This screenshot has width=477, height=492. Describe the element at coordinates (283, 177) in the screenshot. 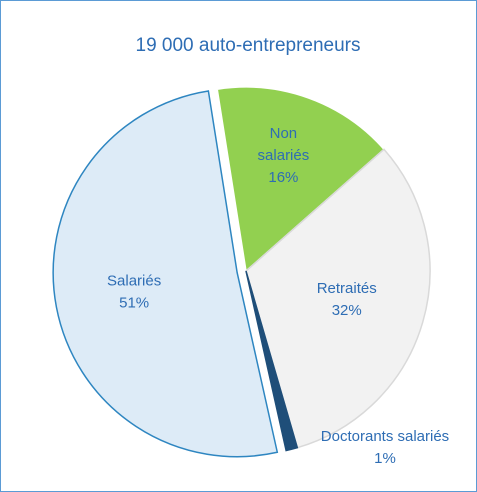

I see `slice-value-label: 16%` at that location.